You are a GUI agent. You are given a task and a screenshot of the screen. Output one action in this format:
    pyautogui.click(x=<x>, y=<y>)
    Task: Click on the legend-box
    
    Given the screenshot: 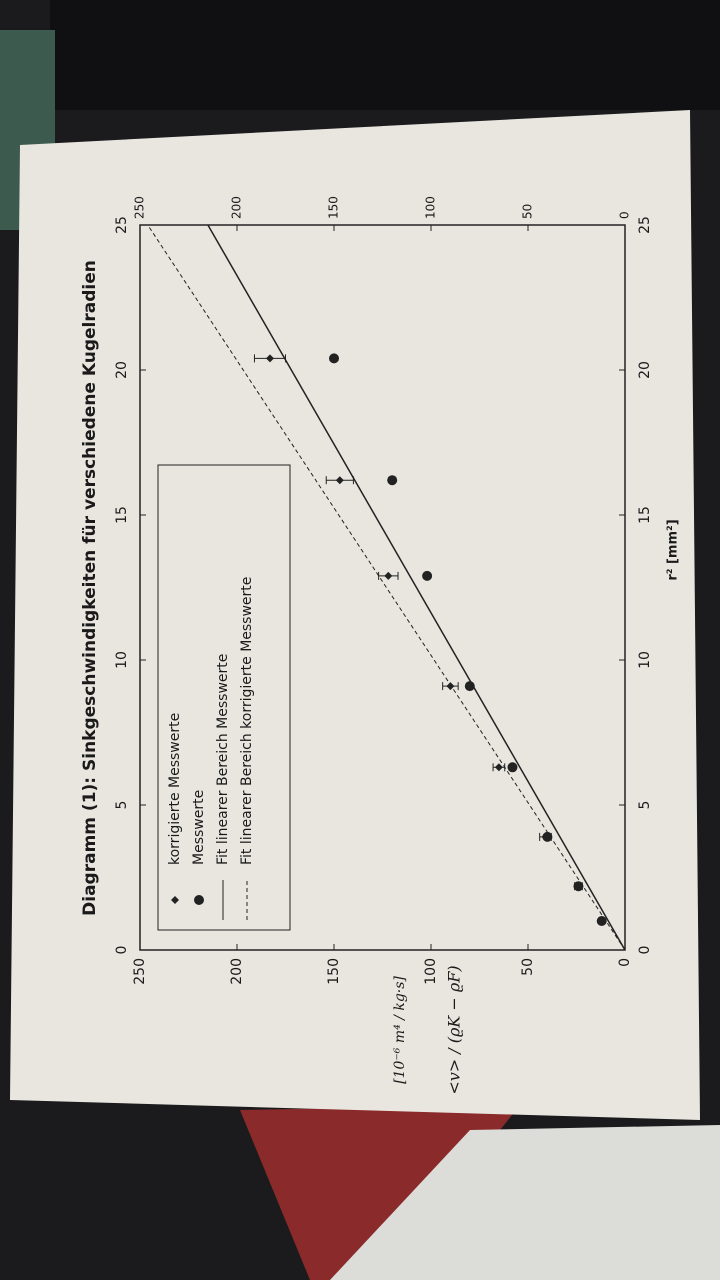 What is the action you would take?
    pyautogui.click(x=224, y=697)
    